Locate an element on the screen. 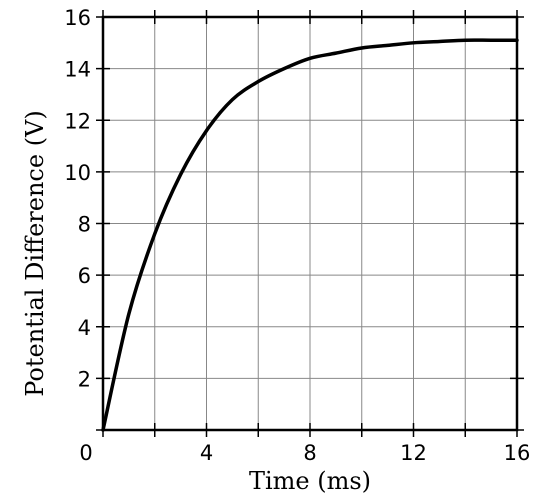 The height and width of the screenshot is (500, 550). y-tick-label: 16 is located at coordinates (77, 18).